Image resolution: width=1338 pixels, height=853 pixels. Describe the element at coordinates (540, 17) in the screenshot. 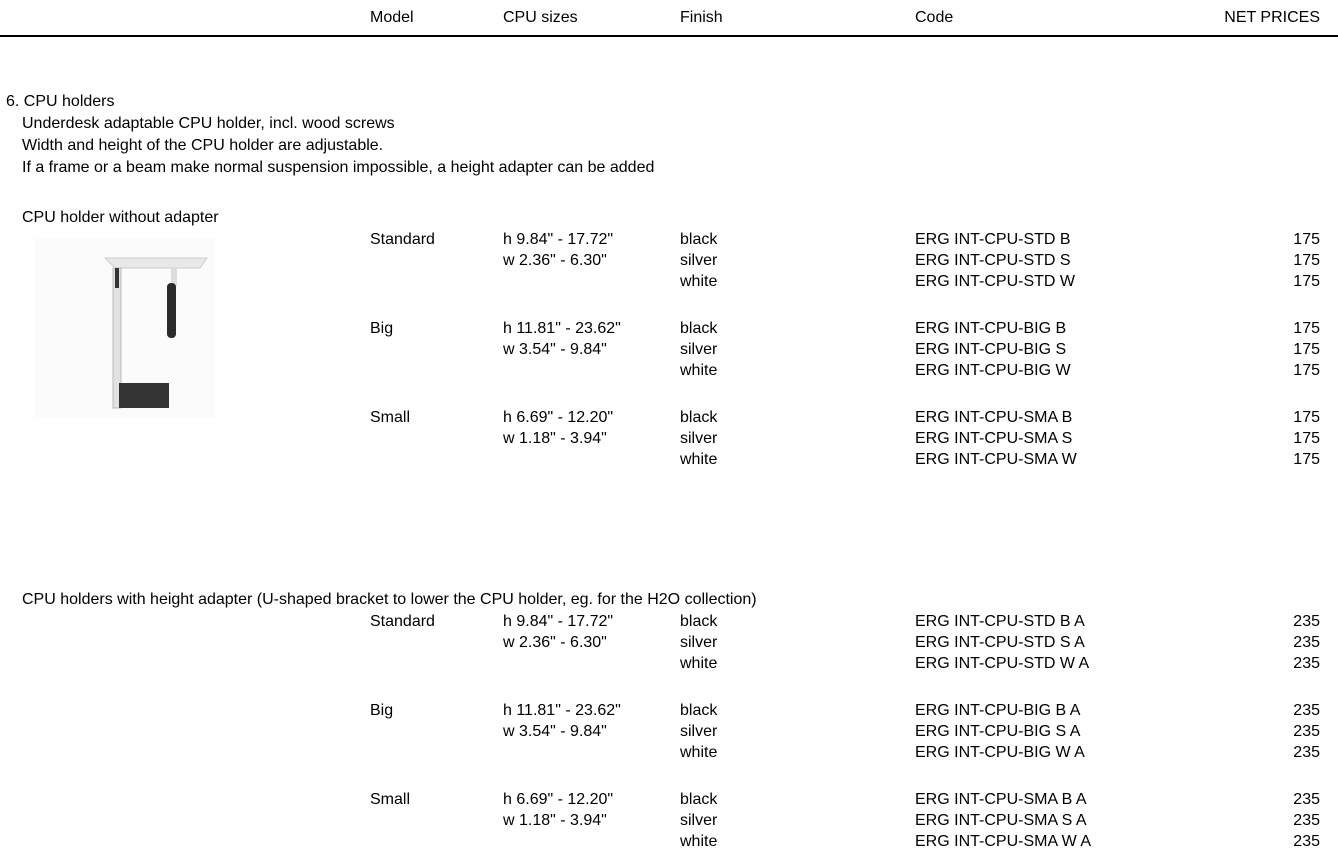

I see `column-header: CPU sizes` at that location.